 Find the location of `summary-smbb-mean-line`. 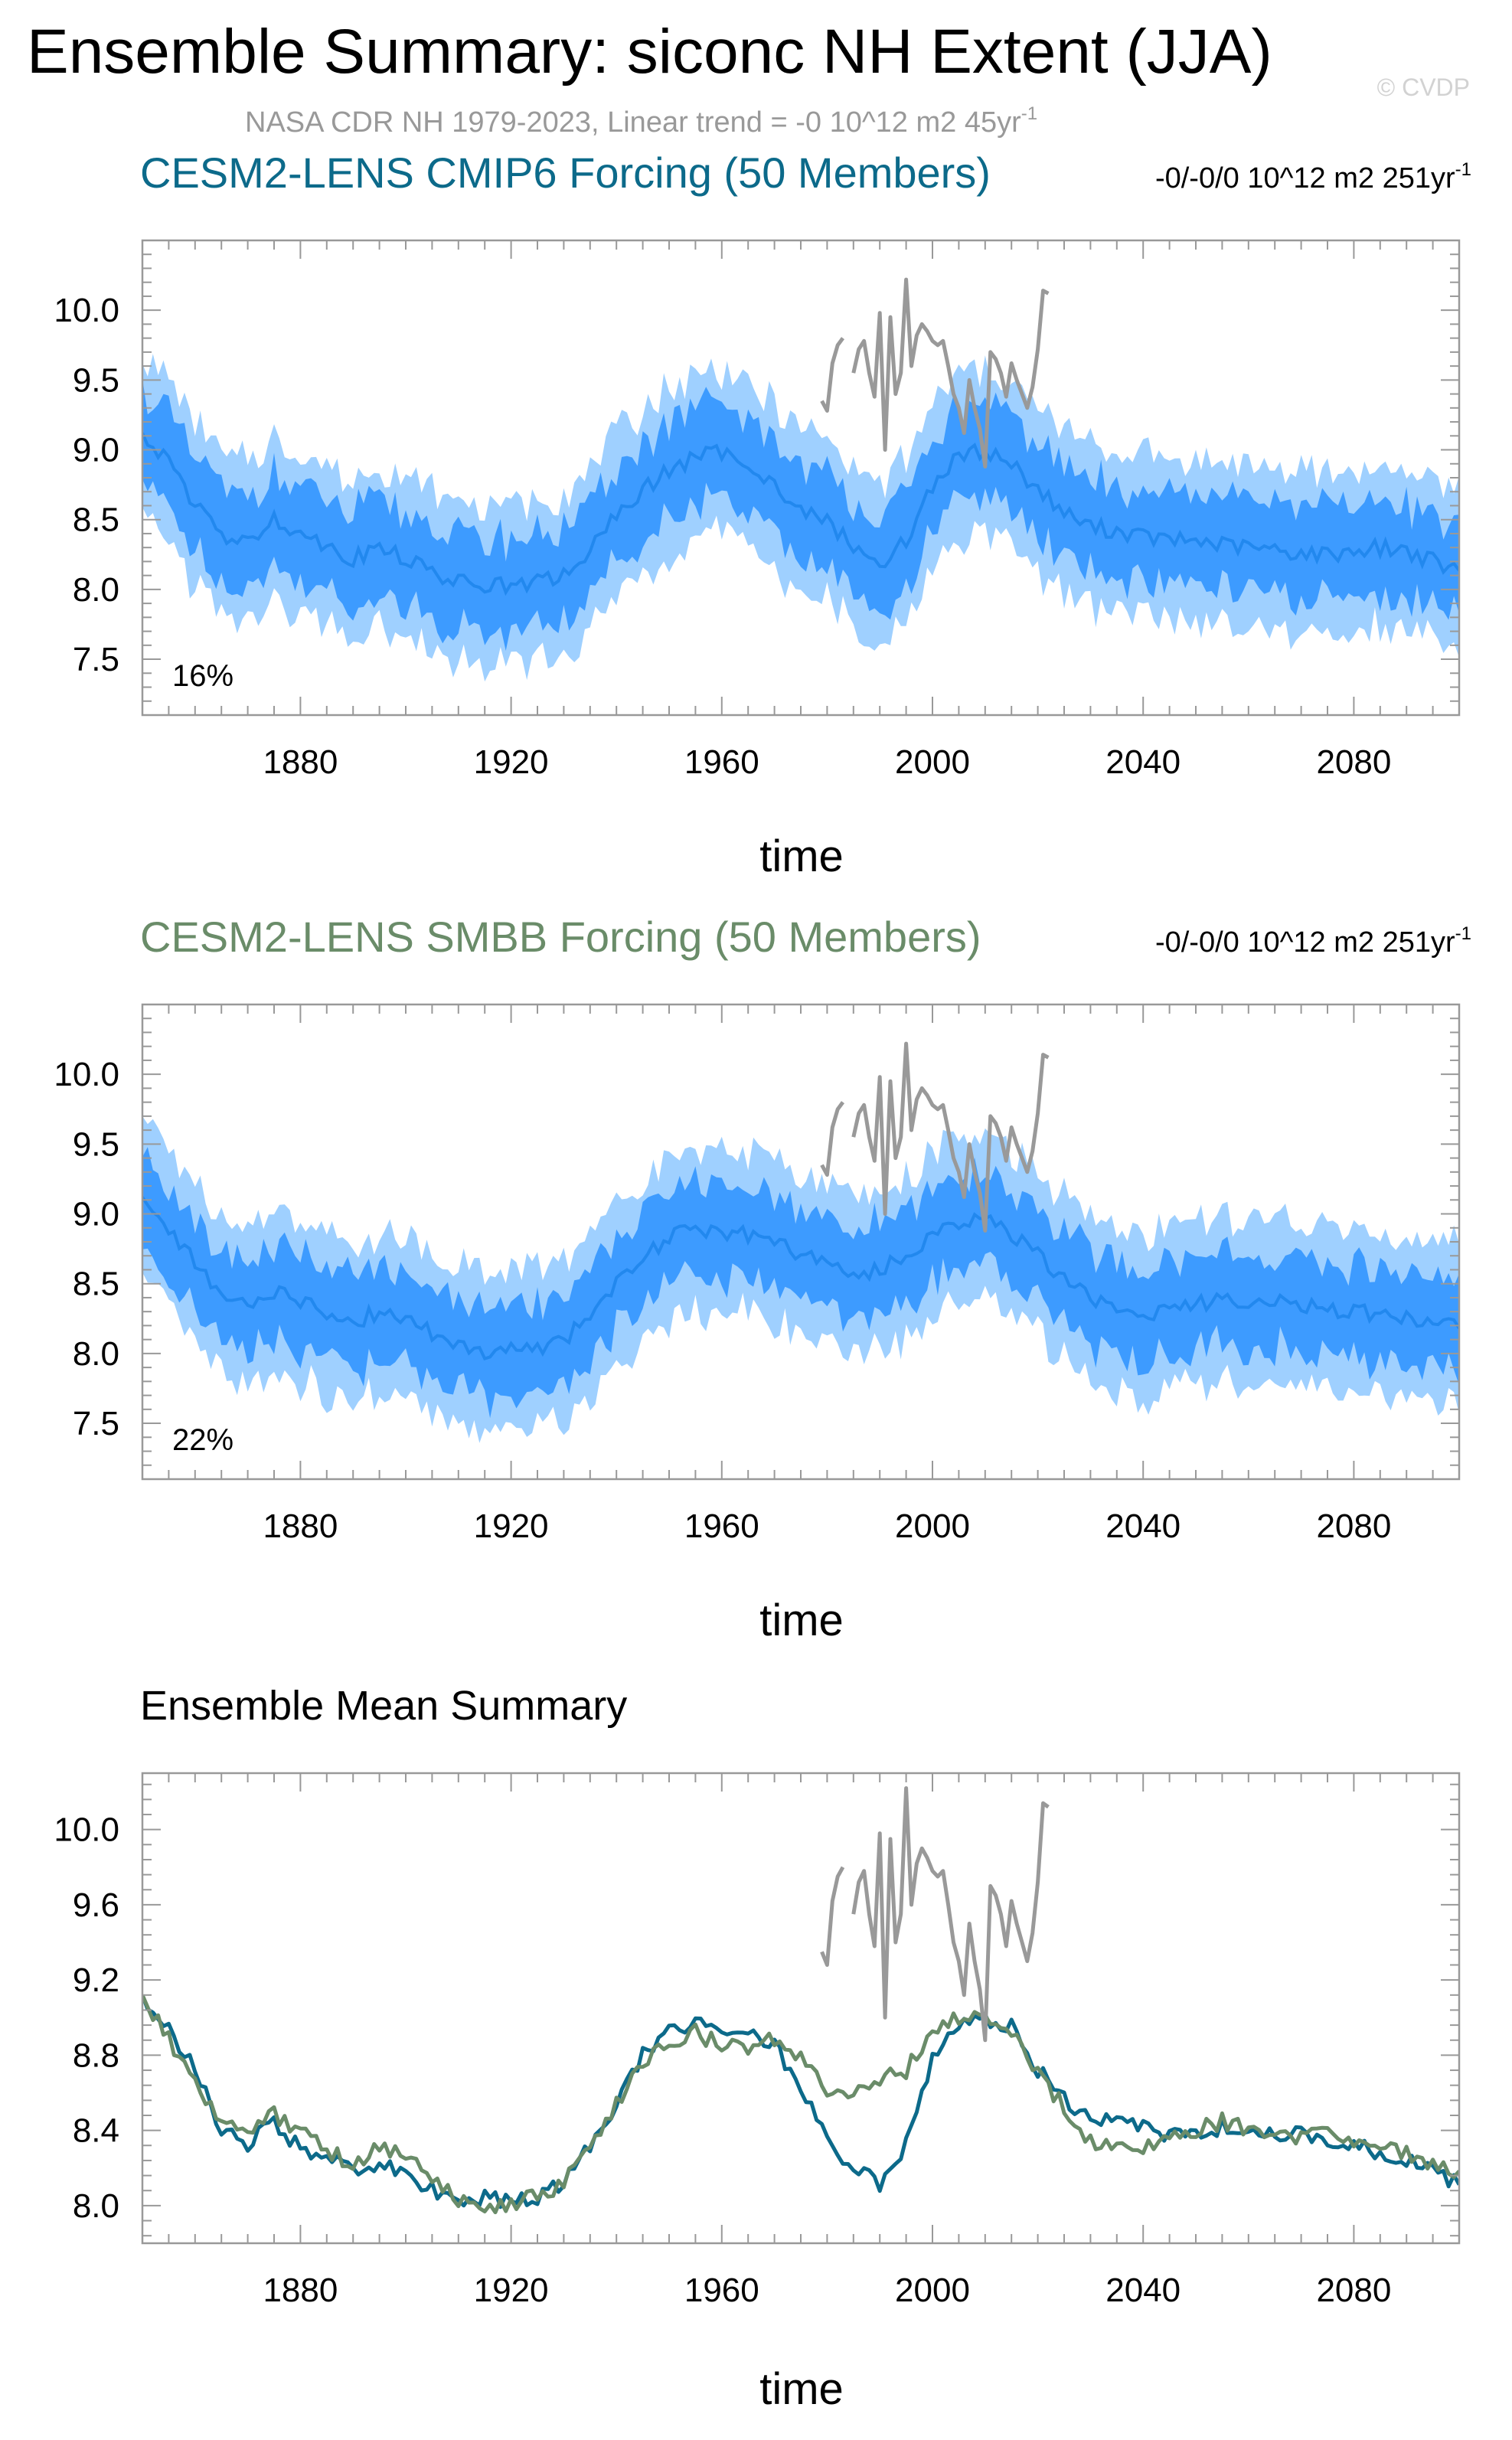

summary-smbb-mean-line is located at coordinates (800, 2104).